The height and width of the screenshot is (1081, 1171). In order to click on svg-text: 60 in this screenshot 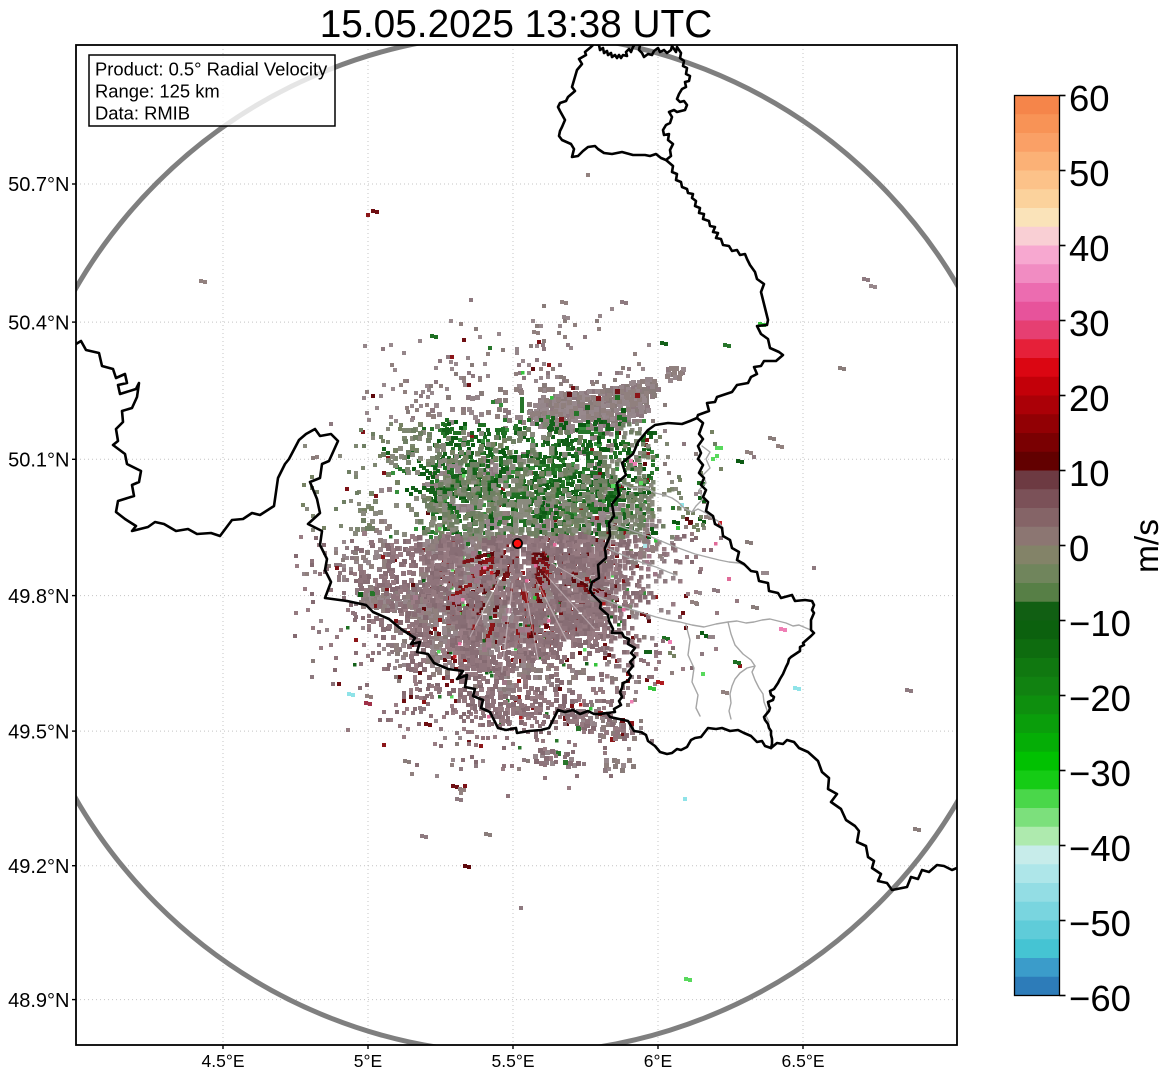, I will do `click(1089, 98)`.